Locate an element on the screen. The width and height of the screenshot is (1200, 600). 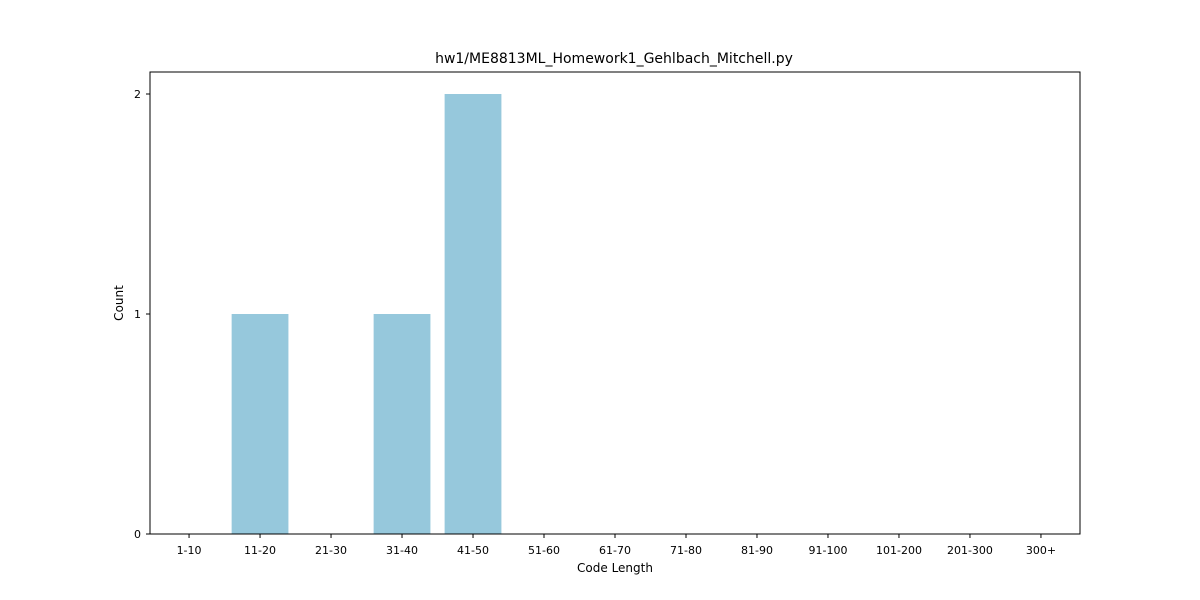
x-tick-label: 201-300 is located at coordinates (970, 550).